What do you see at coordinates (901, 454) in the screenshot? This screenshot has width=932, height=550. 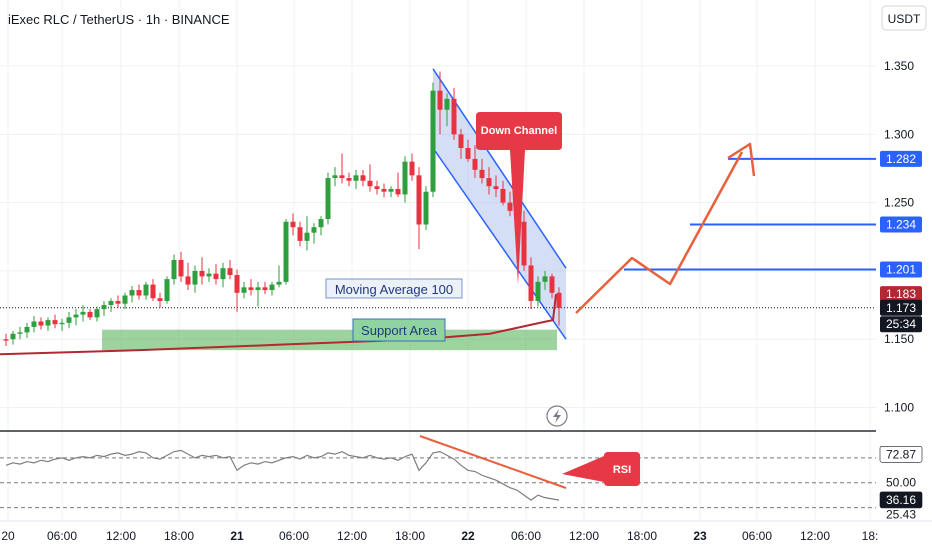 I see `rsi-tag-box` at bounding box center [901, 454].